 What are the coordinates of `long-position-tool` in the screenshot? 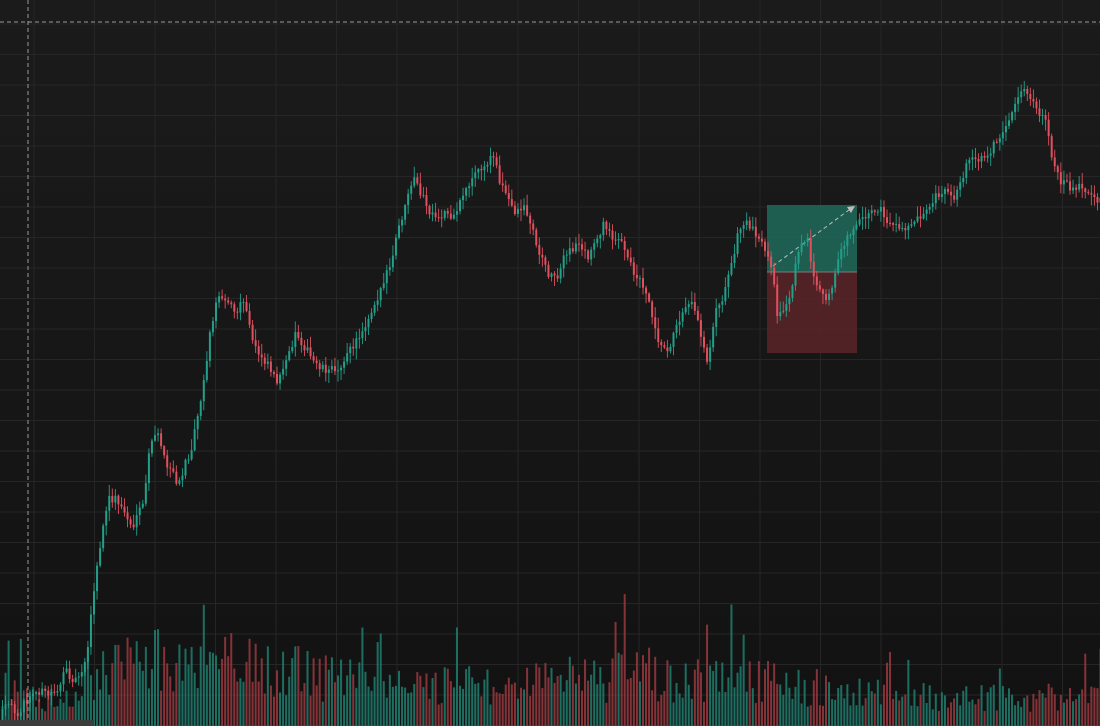 It's located at (812, 279).